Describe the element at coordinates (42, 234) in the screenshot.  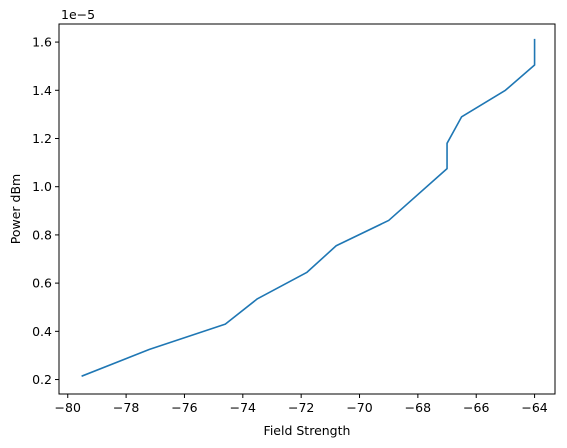
I see `y-tick-label: 0.8` at that location.